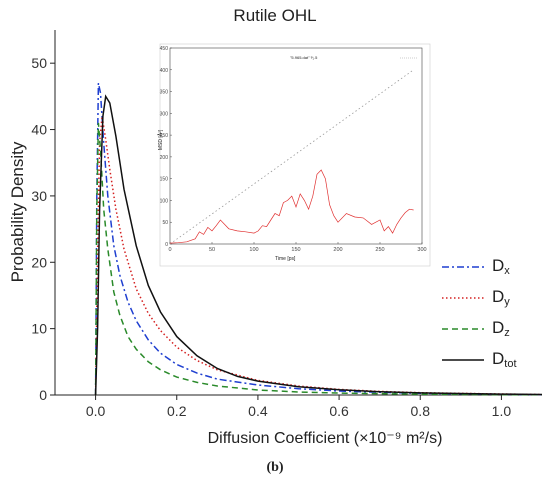 The width and height of the screenshot is (550, 493). What do you see at coordinates (161, 140) in the screenshot?
I see `inset-y-axis-label: MSD [Å²]` at bounding box center [161, 140].